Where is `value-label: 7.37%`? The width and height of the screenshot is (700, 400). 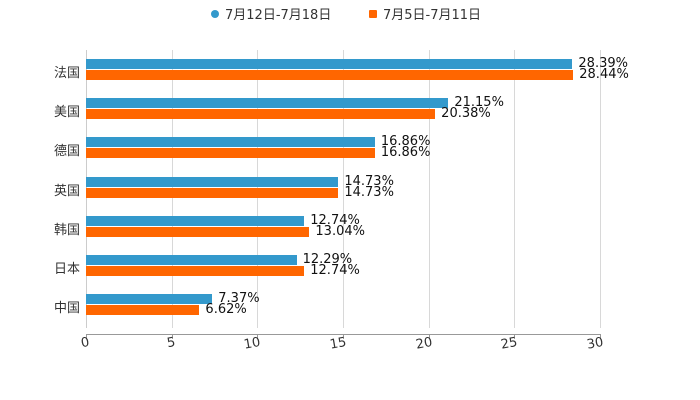
value-label: 7.37% is located at coordinates (239, 299).